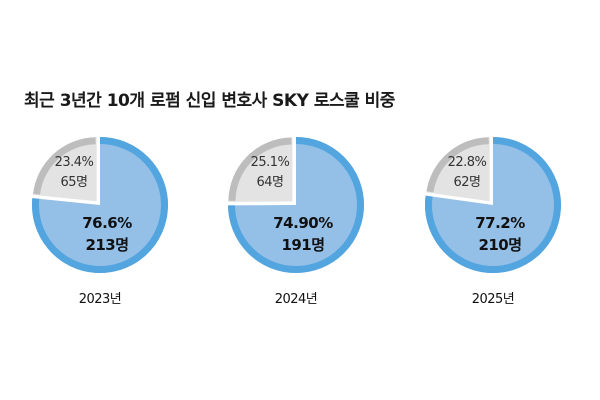 The height and width of the screenshot is (400, 600). Describe the element at coordinates (73, 182) in the screenshot. I see `minor-count-label: 65명` at that location.